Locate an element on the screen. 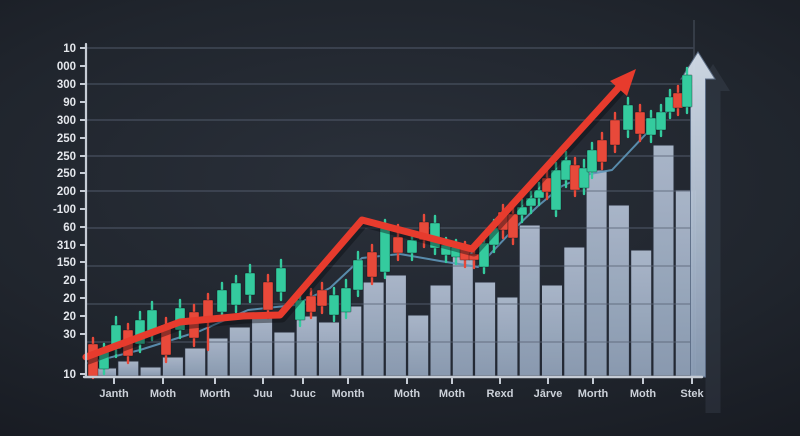  x-axis-label: Month is located at coordinates (348, 394).